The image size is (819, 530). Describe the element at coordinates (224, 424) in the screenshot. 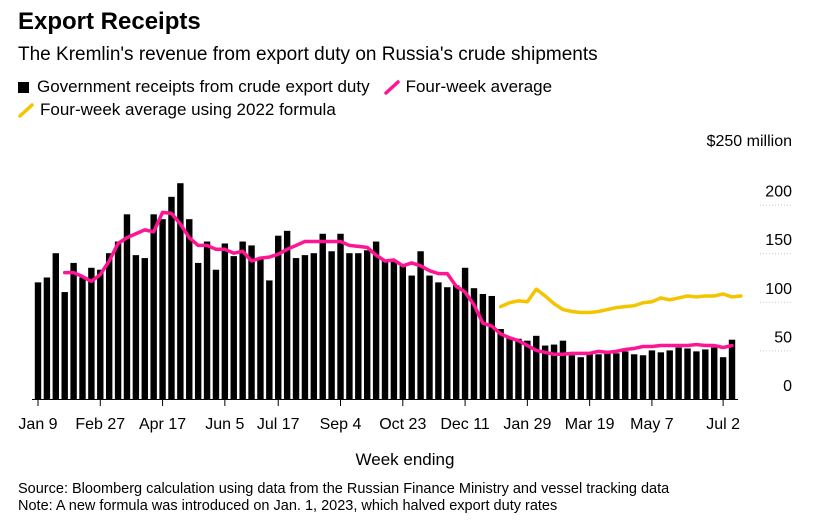

I see `x-tick-label: Jun 5` at that location.